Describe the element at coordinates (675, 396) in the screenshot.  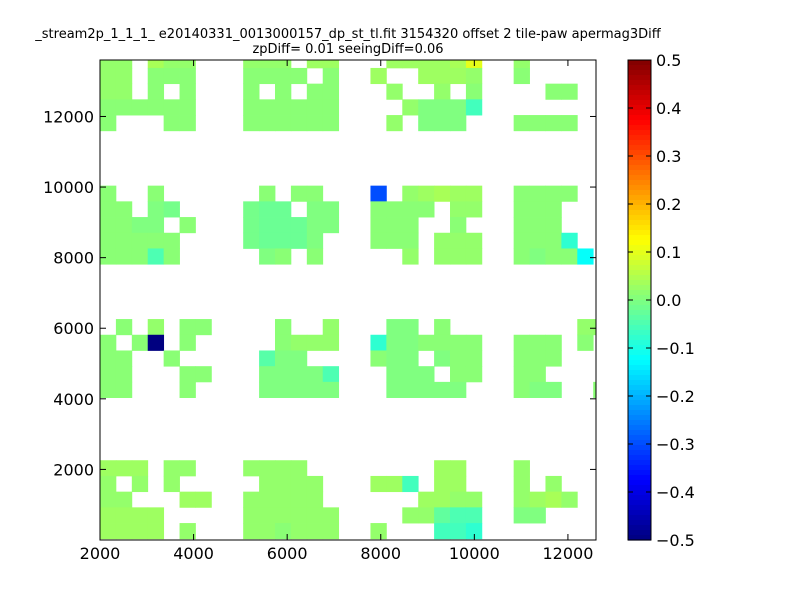
I see `colorbar-tick-label: −0.2` at that location.